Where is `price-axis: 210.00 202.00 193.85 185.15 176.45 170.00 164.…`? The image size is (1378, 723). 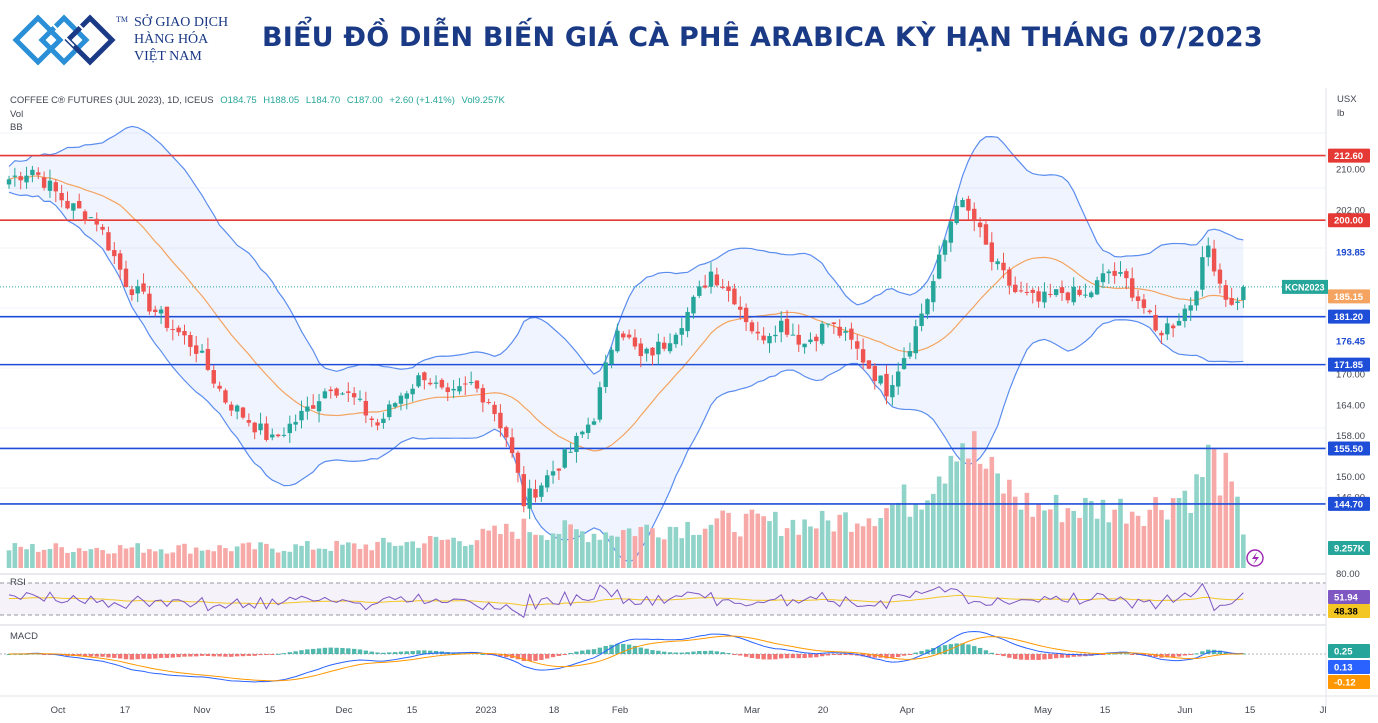 price-axis: 210.00 202.00 193.85 185.15 176.45 170.00 164.… is located at coordinates (1308, 398).